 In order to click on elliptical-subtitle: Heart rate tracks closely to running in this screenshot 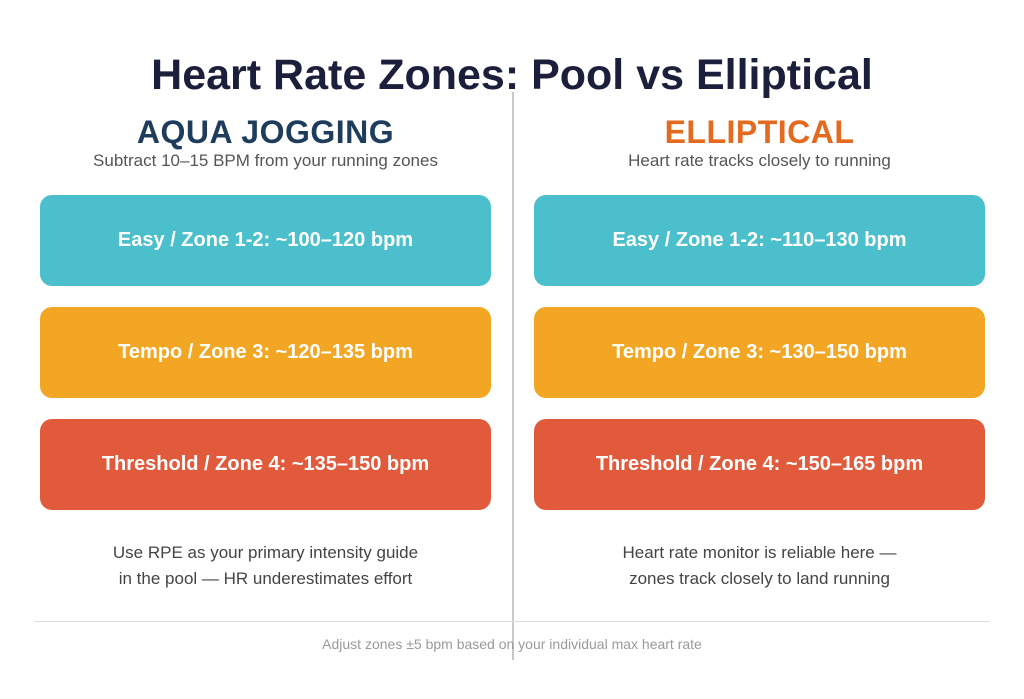, I will do `click(759, 160)`.